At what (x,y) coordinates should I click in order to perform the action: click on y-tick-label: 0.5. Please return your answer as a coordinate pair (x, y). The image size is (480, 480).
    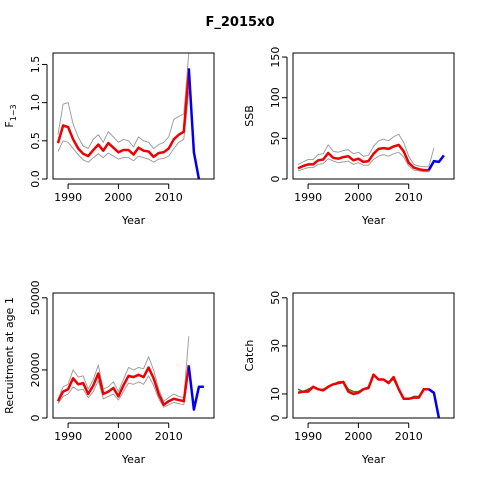
    Looking at the image, I should click on (35, 141).